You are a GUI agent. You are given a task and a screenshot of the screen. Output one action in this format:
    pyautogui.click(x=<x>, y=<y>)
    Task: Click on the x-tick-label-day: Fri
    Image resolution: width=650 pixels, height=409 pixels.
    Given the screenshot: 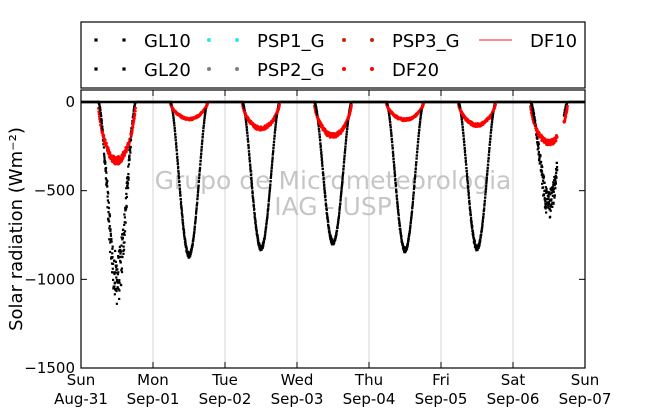 What is the action you would take?
    pyautogui.click(x=441, y=380)
    